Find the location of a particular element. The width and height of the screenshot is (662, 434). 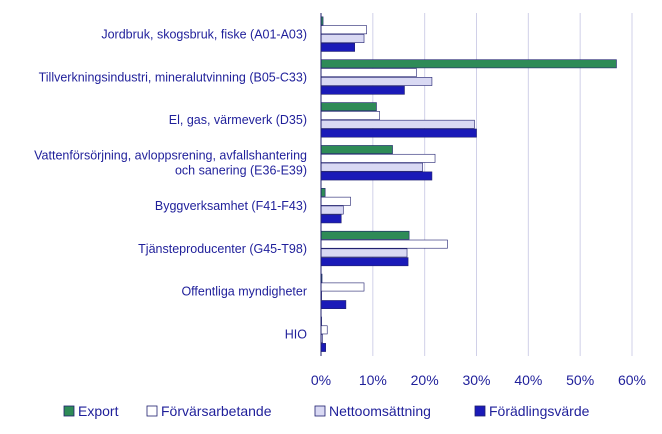

x-tick-label: 20% is located at coordinates (425, 380).